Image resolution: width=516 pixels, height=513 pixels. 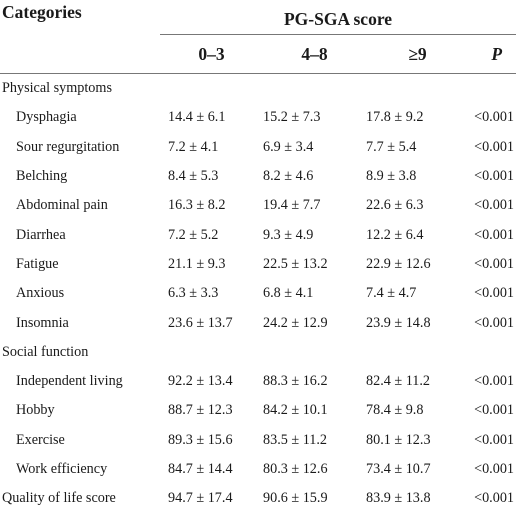 What do you see at coordinates (417, 264) in the screenshot?
I see `value-ge-9: 22.9 ± 12.6` at bounding box center [417, 264].